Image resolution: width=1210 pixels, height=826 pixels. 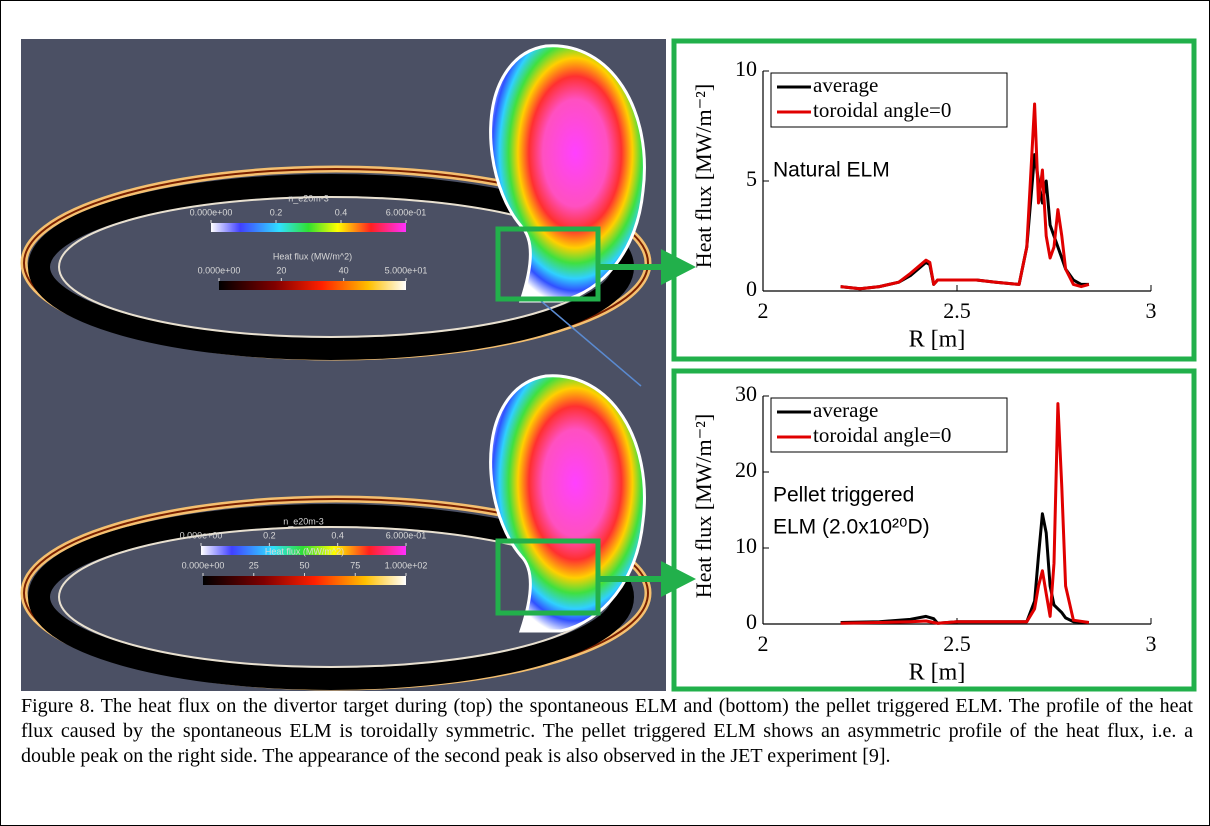 What do you see at coordinates (831, 170) in the screenshot?
I see `annotation: Natural ELM` at bounding box center [831, 170].